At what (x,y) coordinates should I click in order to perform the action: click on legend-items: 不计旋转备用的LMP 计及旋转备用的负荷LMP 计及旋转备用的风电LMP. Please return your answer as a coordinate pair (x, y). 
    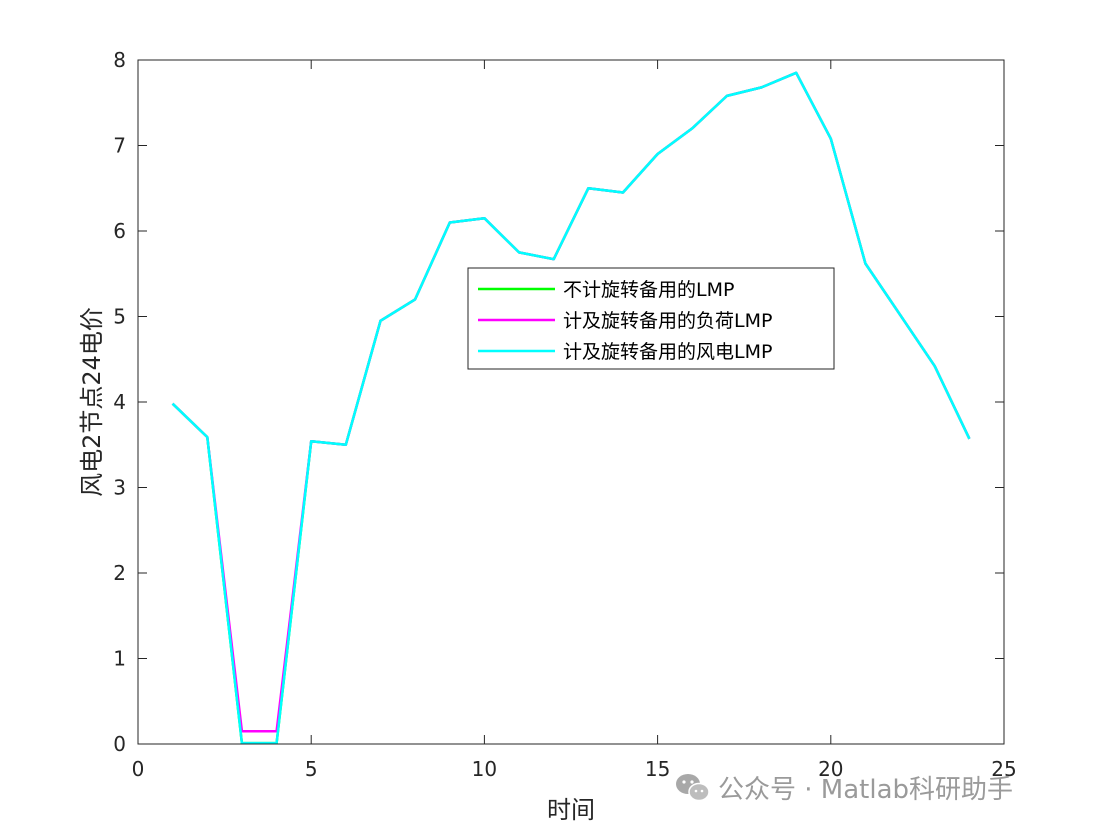
    Looking at the image, I should click on (625, 321).